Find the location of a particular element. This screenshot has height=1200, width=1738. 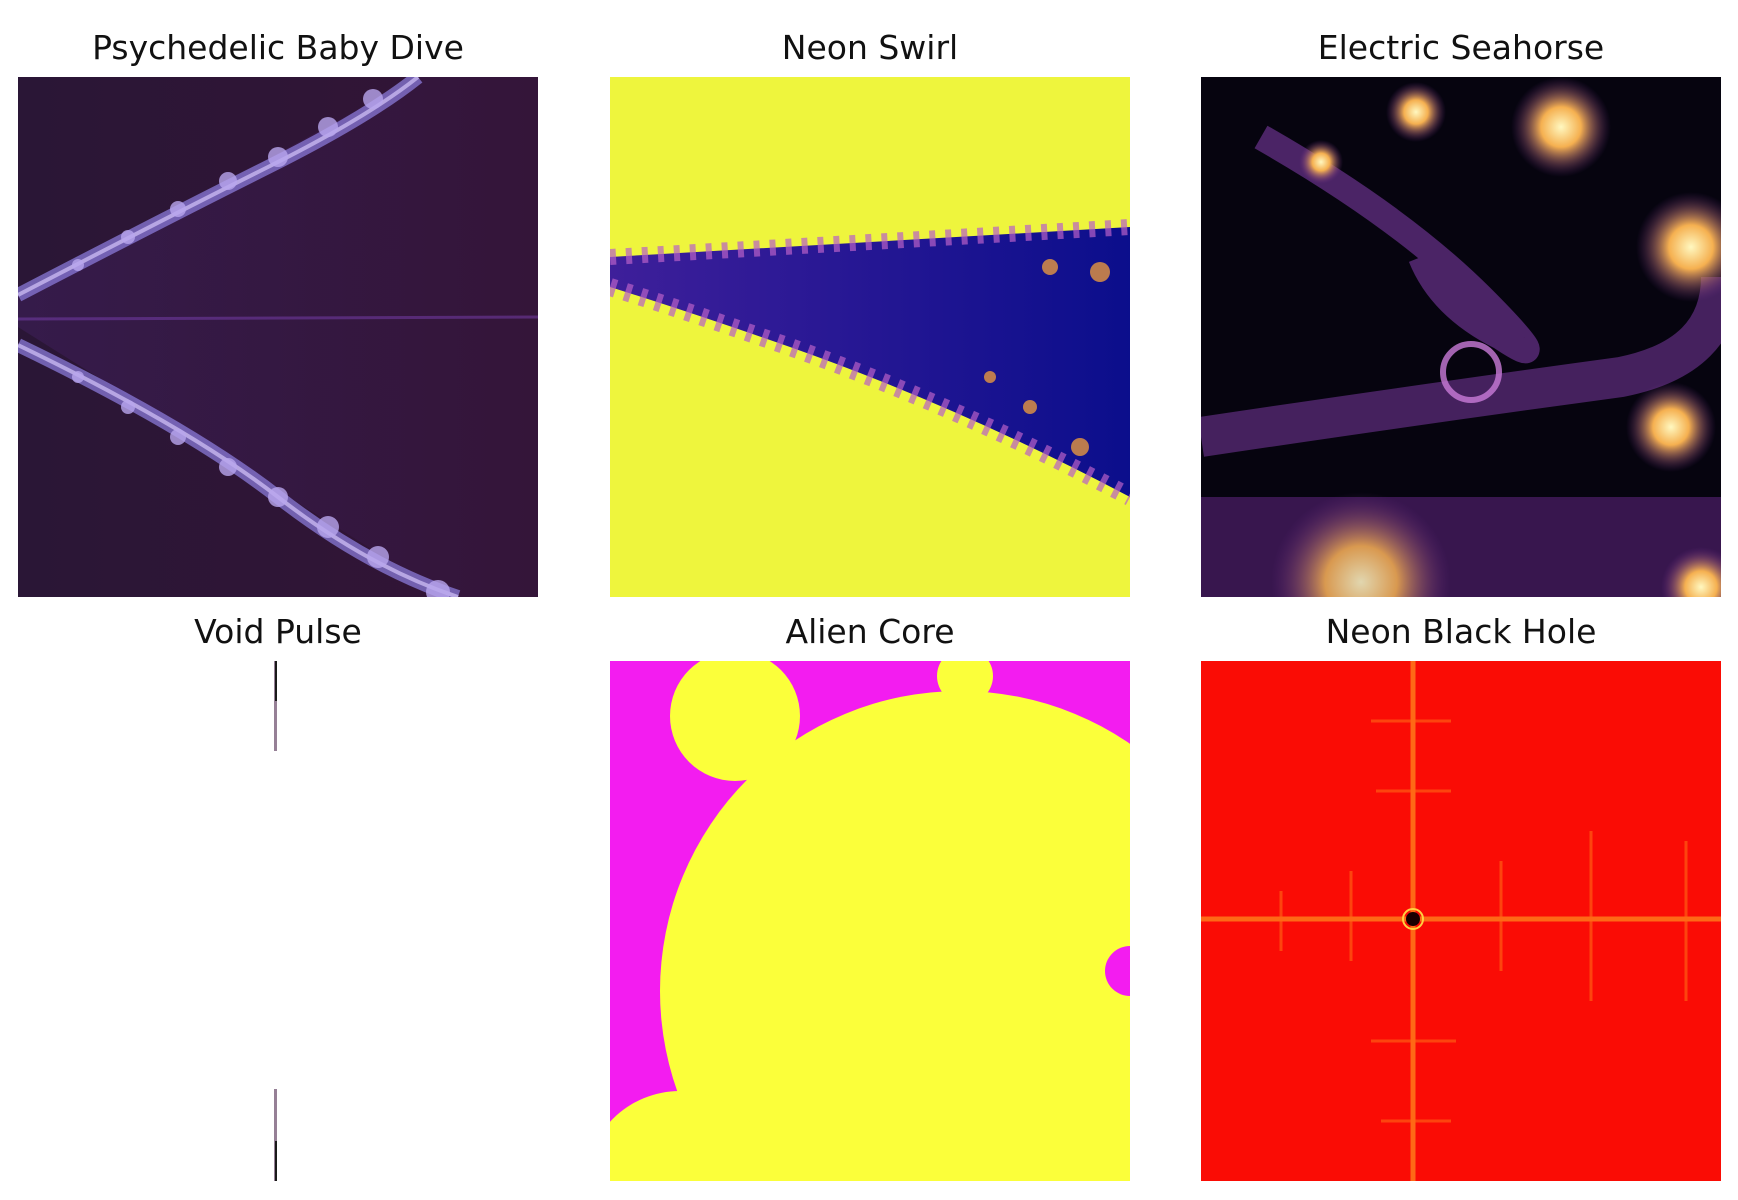

fractal-image-psychedelic-baby-dive is located at coordinates (278, 337).